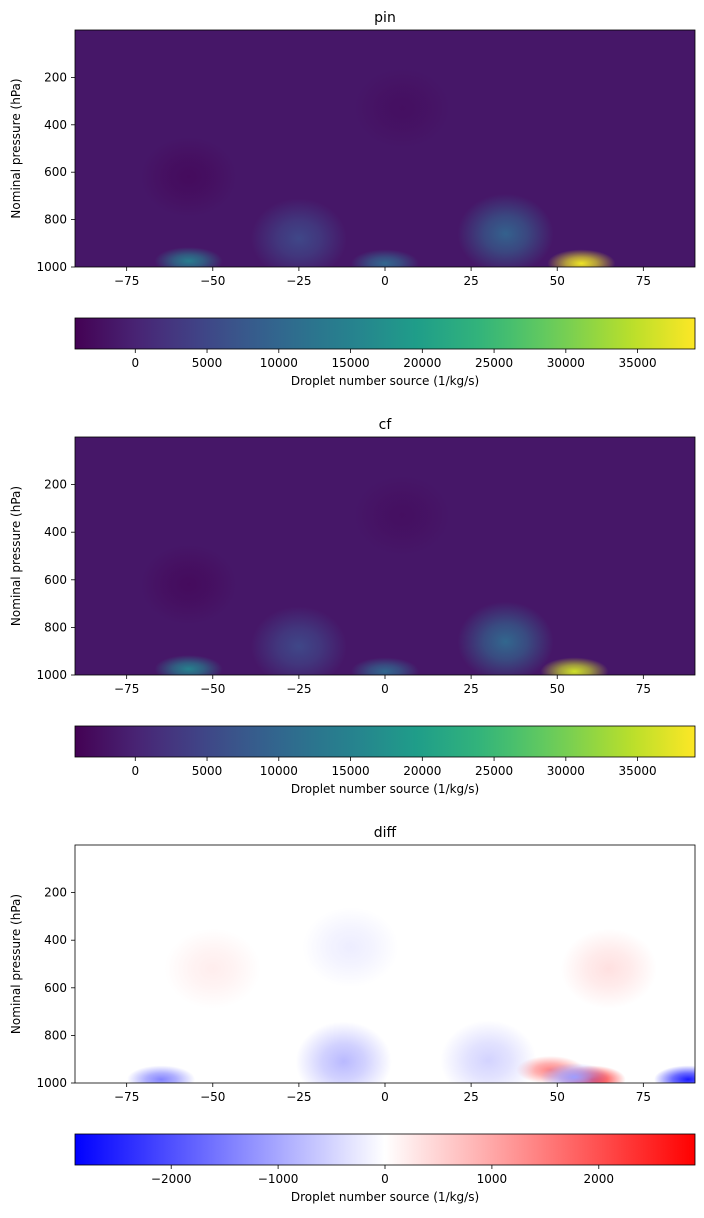 The width and height of the screenshot is (704, 1218). What do you see at coordinates (386, 425) in the screenshot?
I see `chart-title: cf` at bounding box center [386, 425].